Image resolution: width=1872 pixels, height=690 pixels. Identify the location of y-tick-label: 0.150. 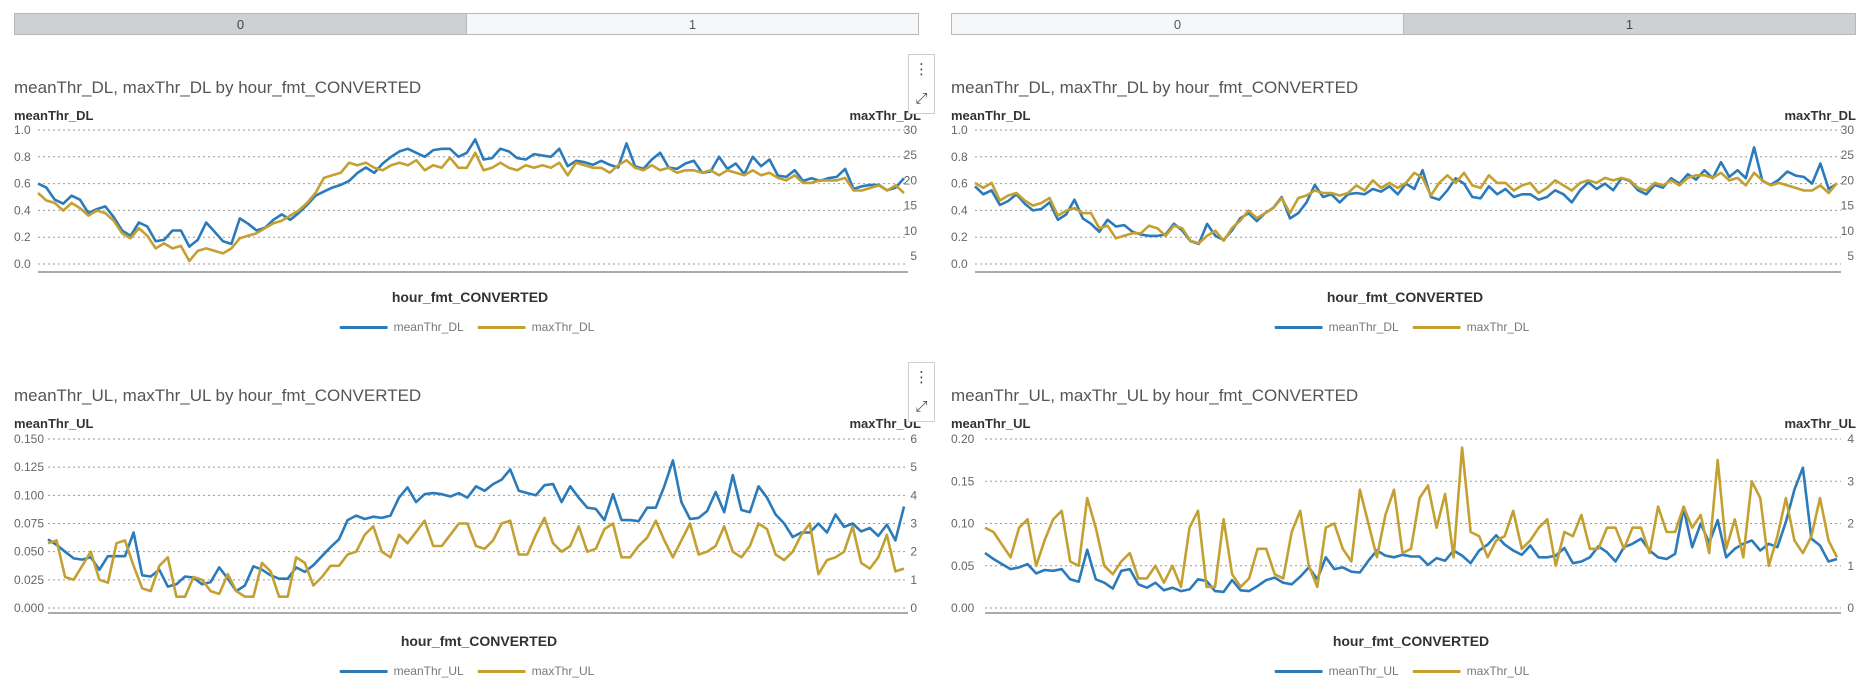
(29, 439).